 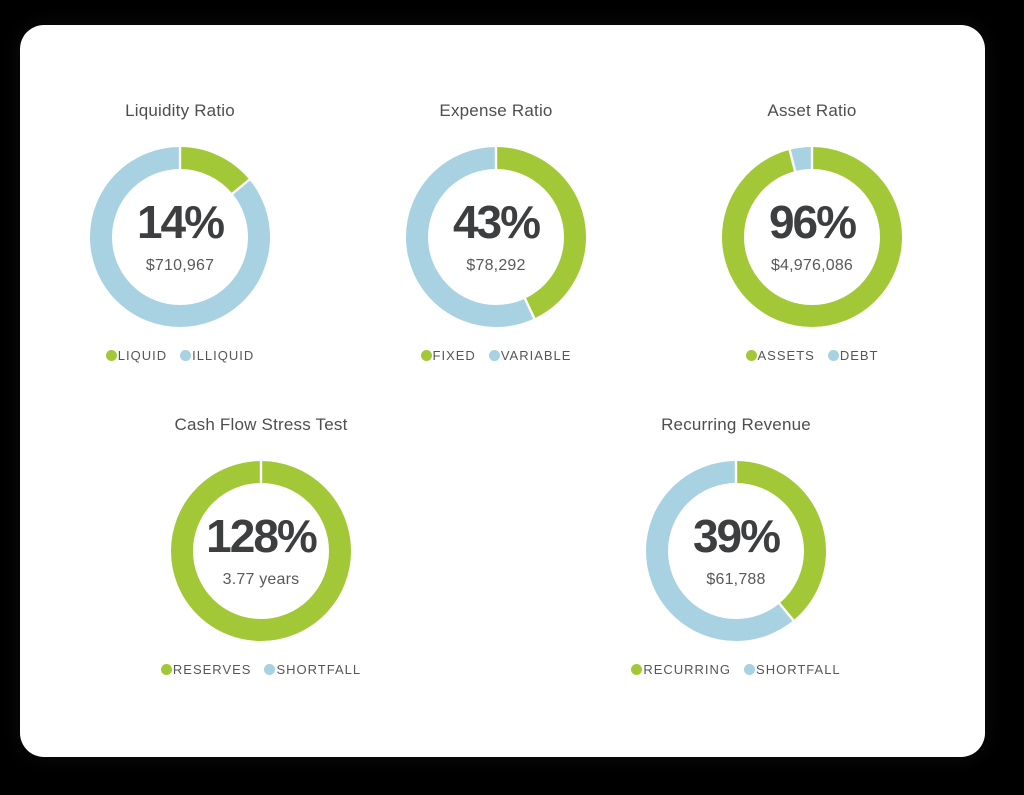 What do you see at coordinates (496, 265) in the screenshot?
I see `center-subtext: $78,292` at bounding box center [496, 265].